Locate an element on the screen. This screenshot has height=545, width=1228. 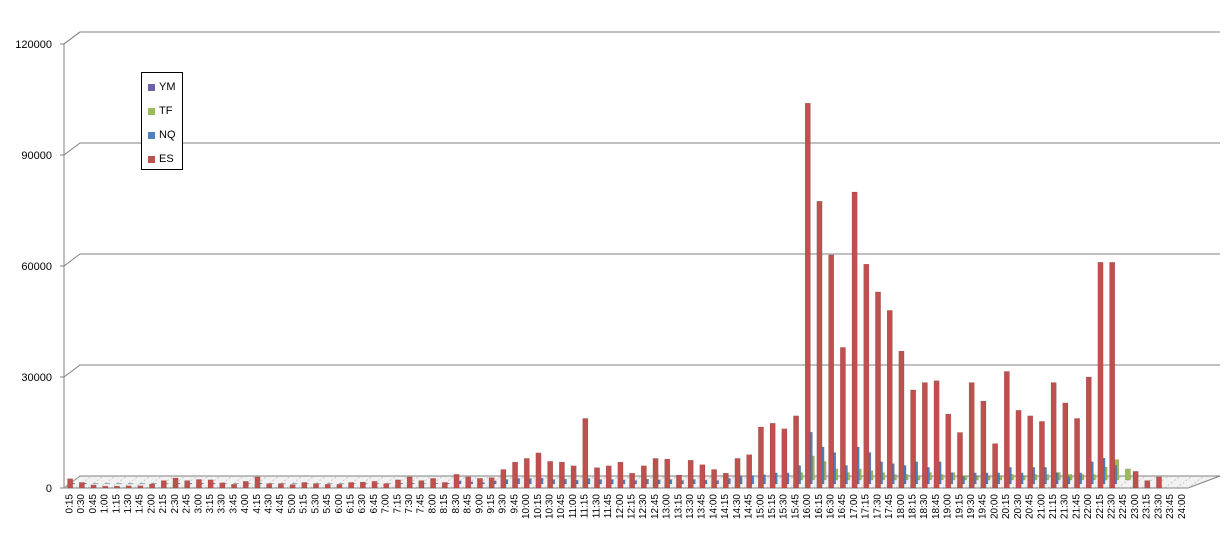
x-tick-label: 9:15 is located at coordinates (491, 504).